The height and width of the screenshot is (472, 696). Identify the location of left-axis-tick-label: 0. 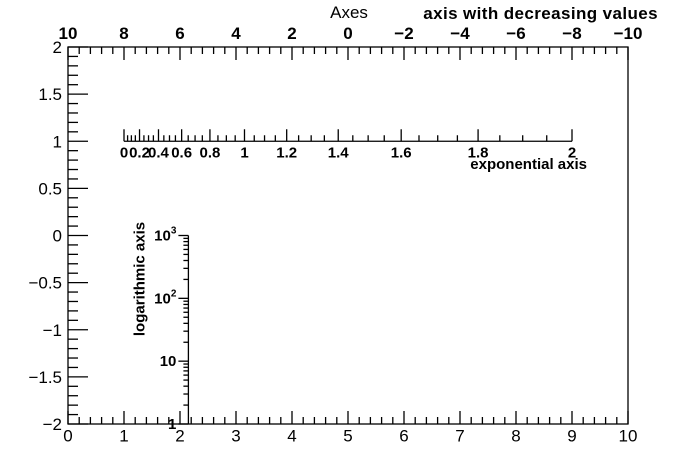
(57, 236).